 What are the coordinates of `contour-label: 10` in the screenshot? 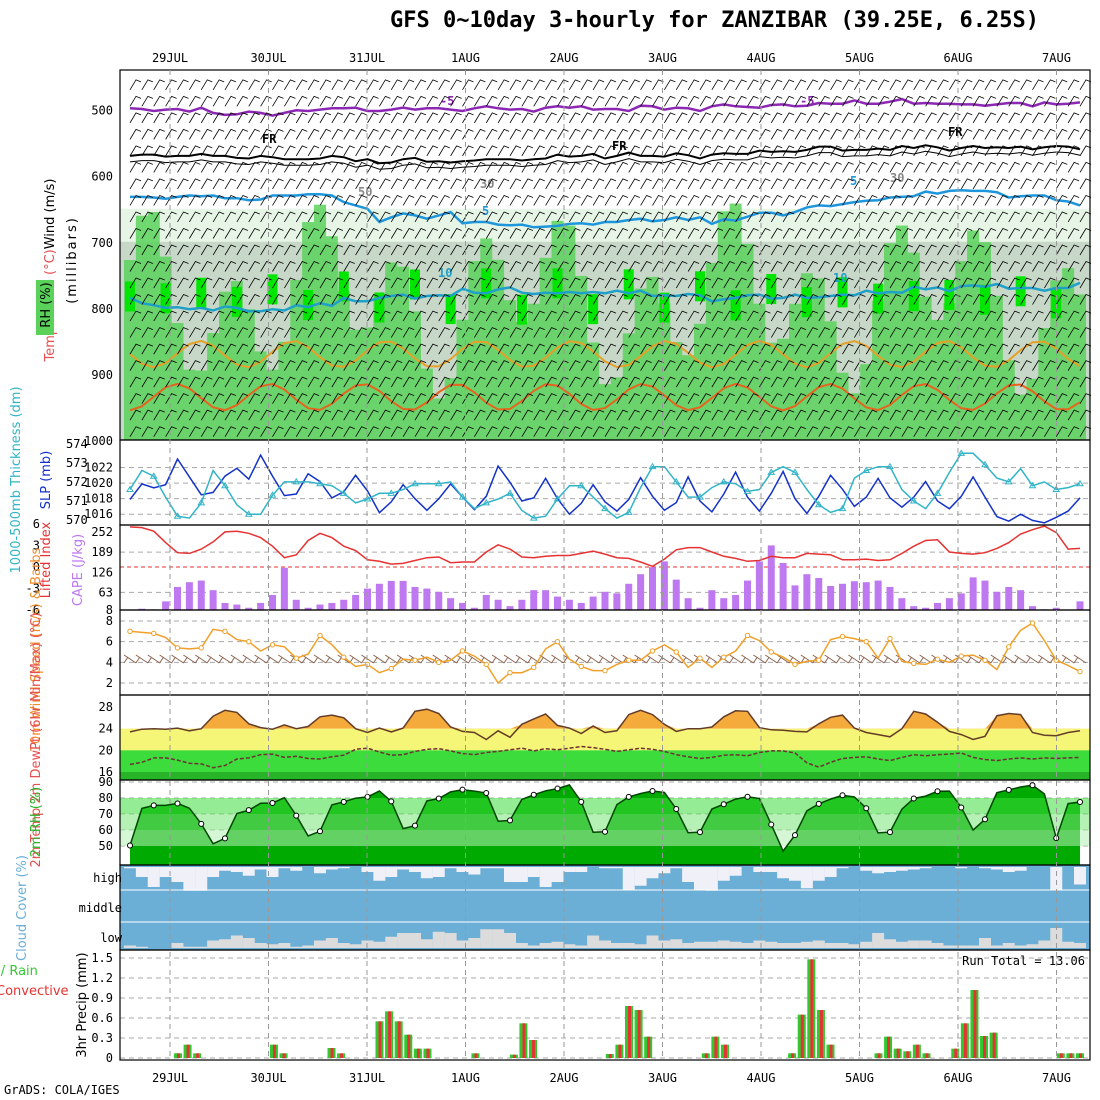 It's located at (445, 273).